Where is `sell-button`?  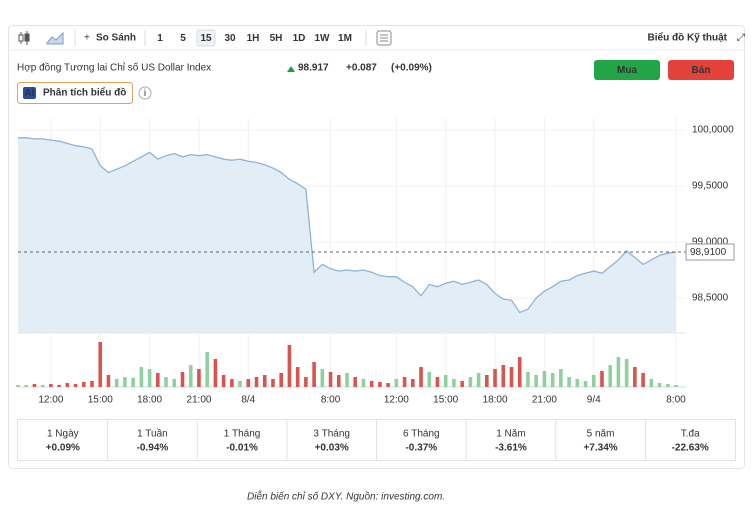
sell-button is located at coordinates (701, 70).